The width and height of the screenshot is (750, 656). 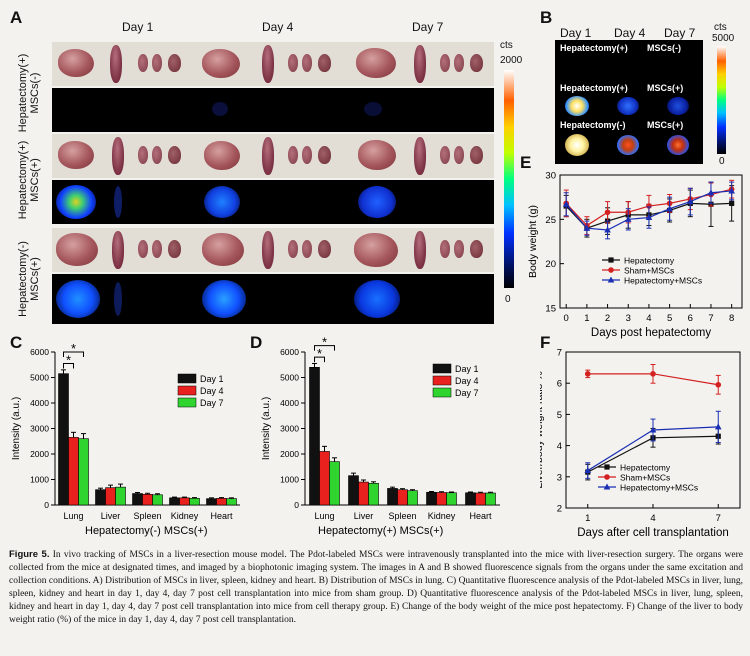 What do you see at coordinates (586, 318) in the screenshot?
I see `x-tick-label: 1` at bounding box center [586, 318].